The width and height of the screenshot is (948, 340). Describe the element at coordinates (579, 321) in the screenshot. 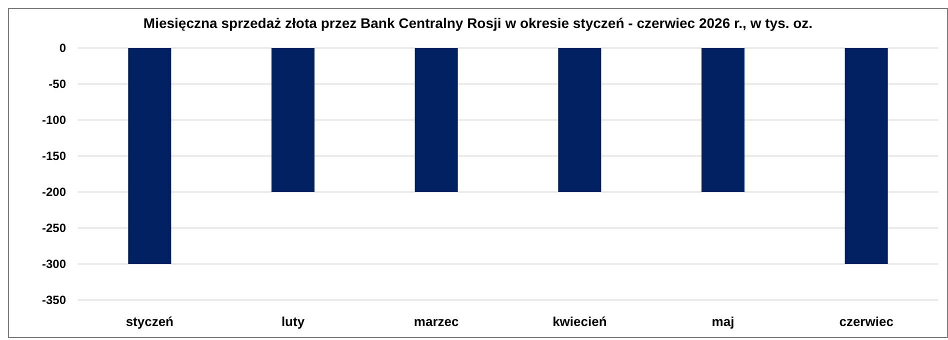

I see `x-tick-label: kwiecień` at that location.